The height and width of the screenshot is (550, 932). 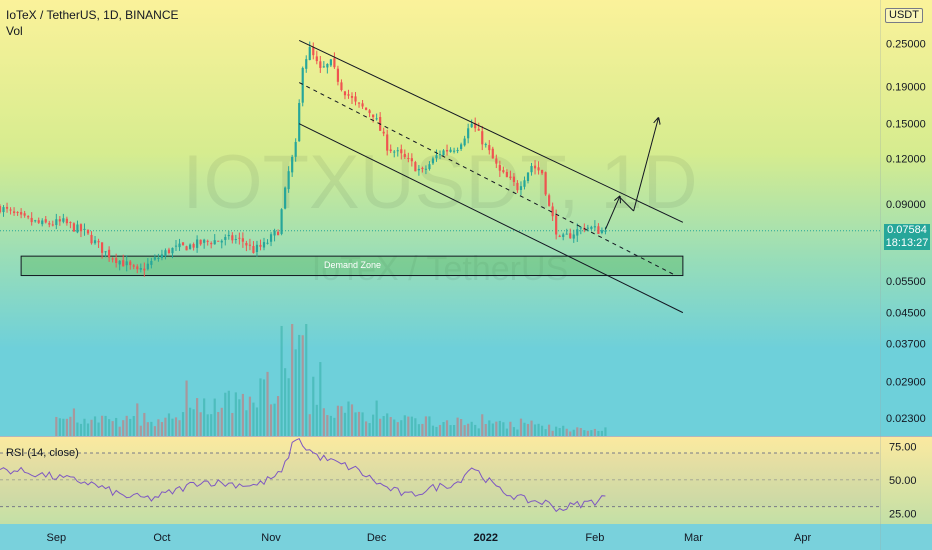 I want to click on time-axis-background, so click(x=466, y=537).